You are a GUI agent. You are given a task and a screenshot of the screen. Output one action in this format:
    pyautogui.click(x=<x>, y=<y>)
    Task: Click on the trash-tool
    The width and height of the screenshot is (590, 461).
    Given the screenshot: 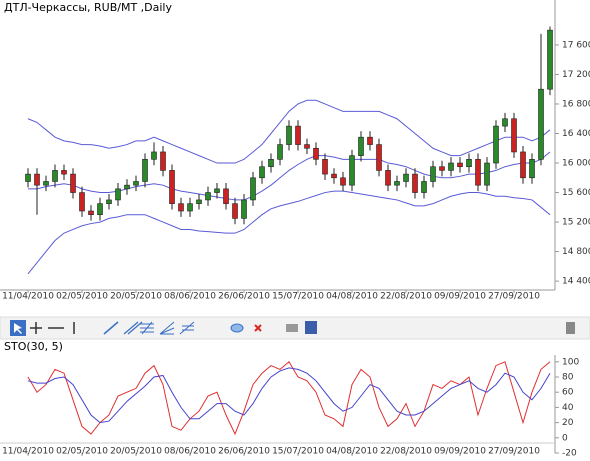 What is the action you would take?
    pyautogui.click(x=570, y=328)
    